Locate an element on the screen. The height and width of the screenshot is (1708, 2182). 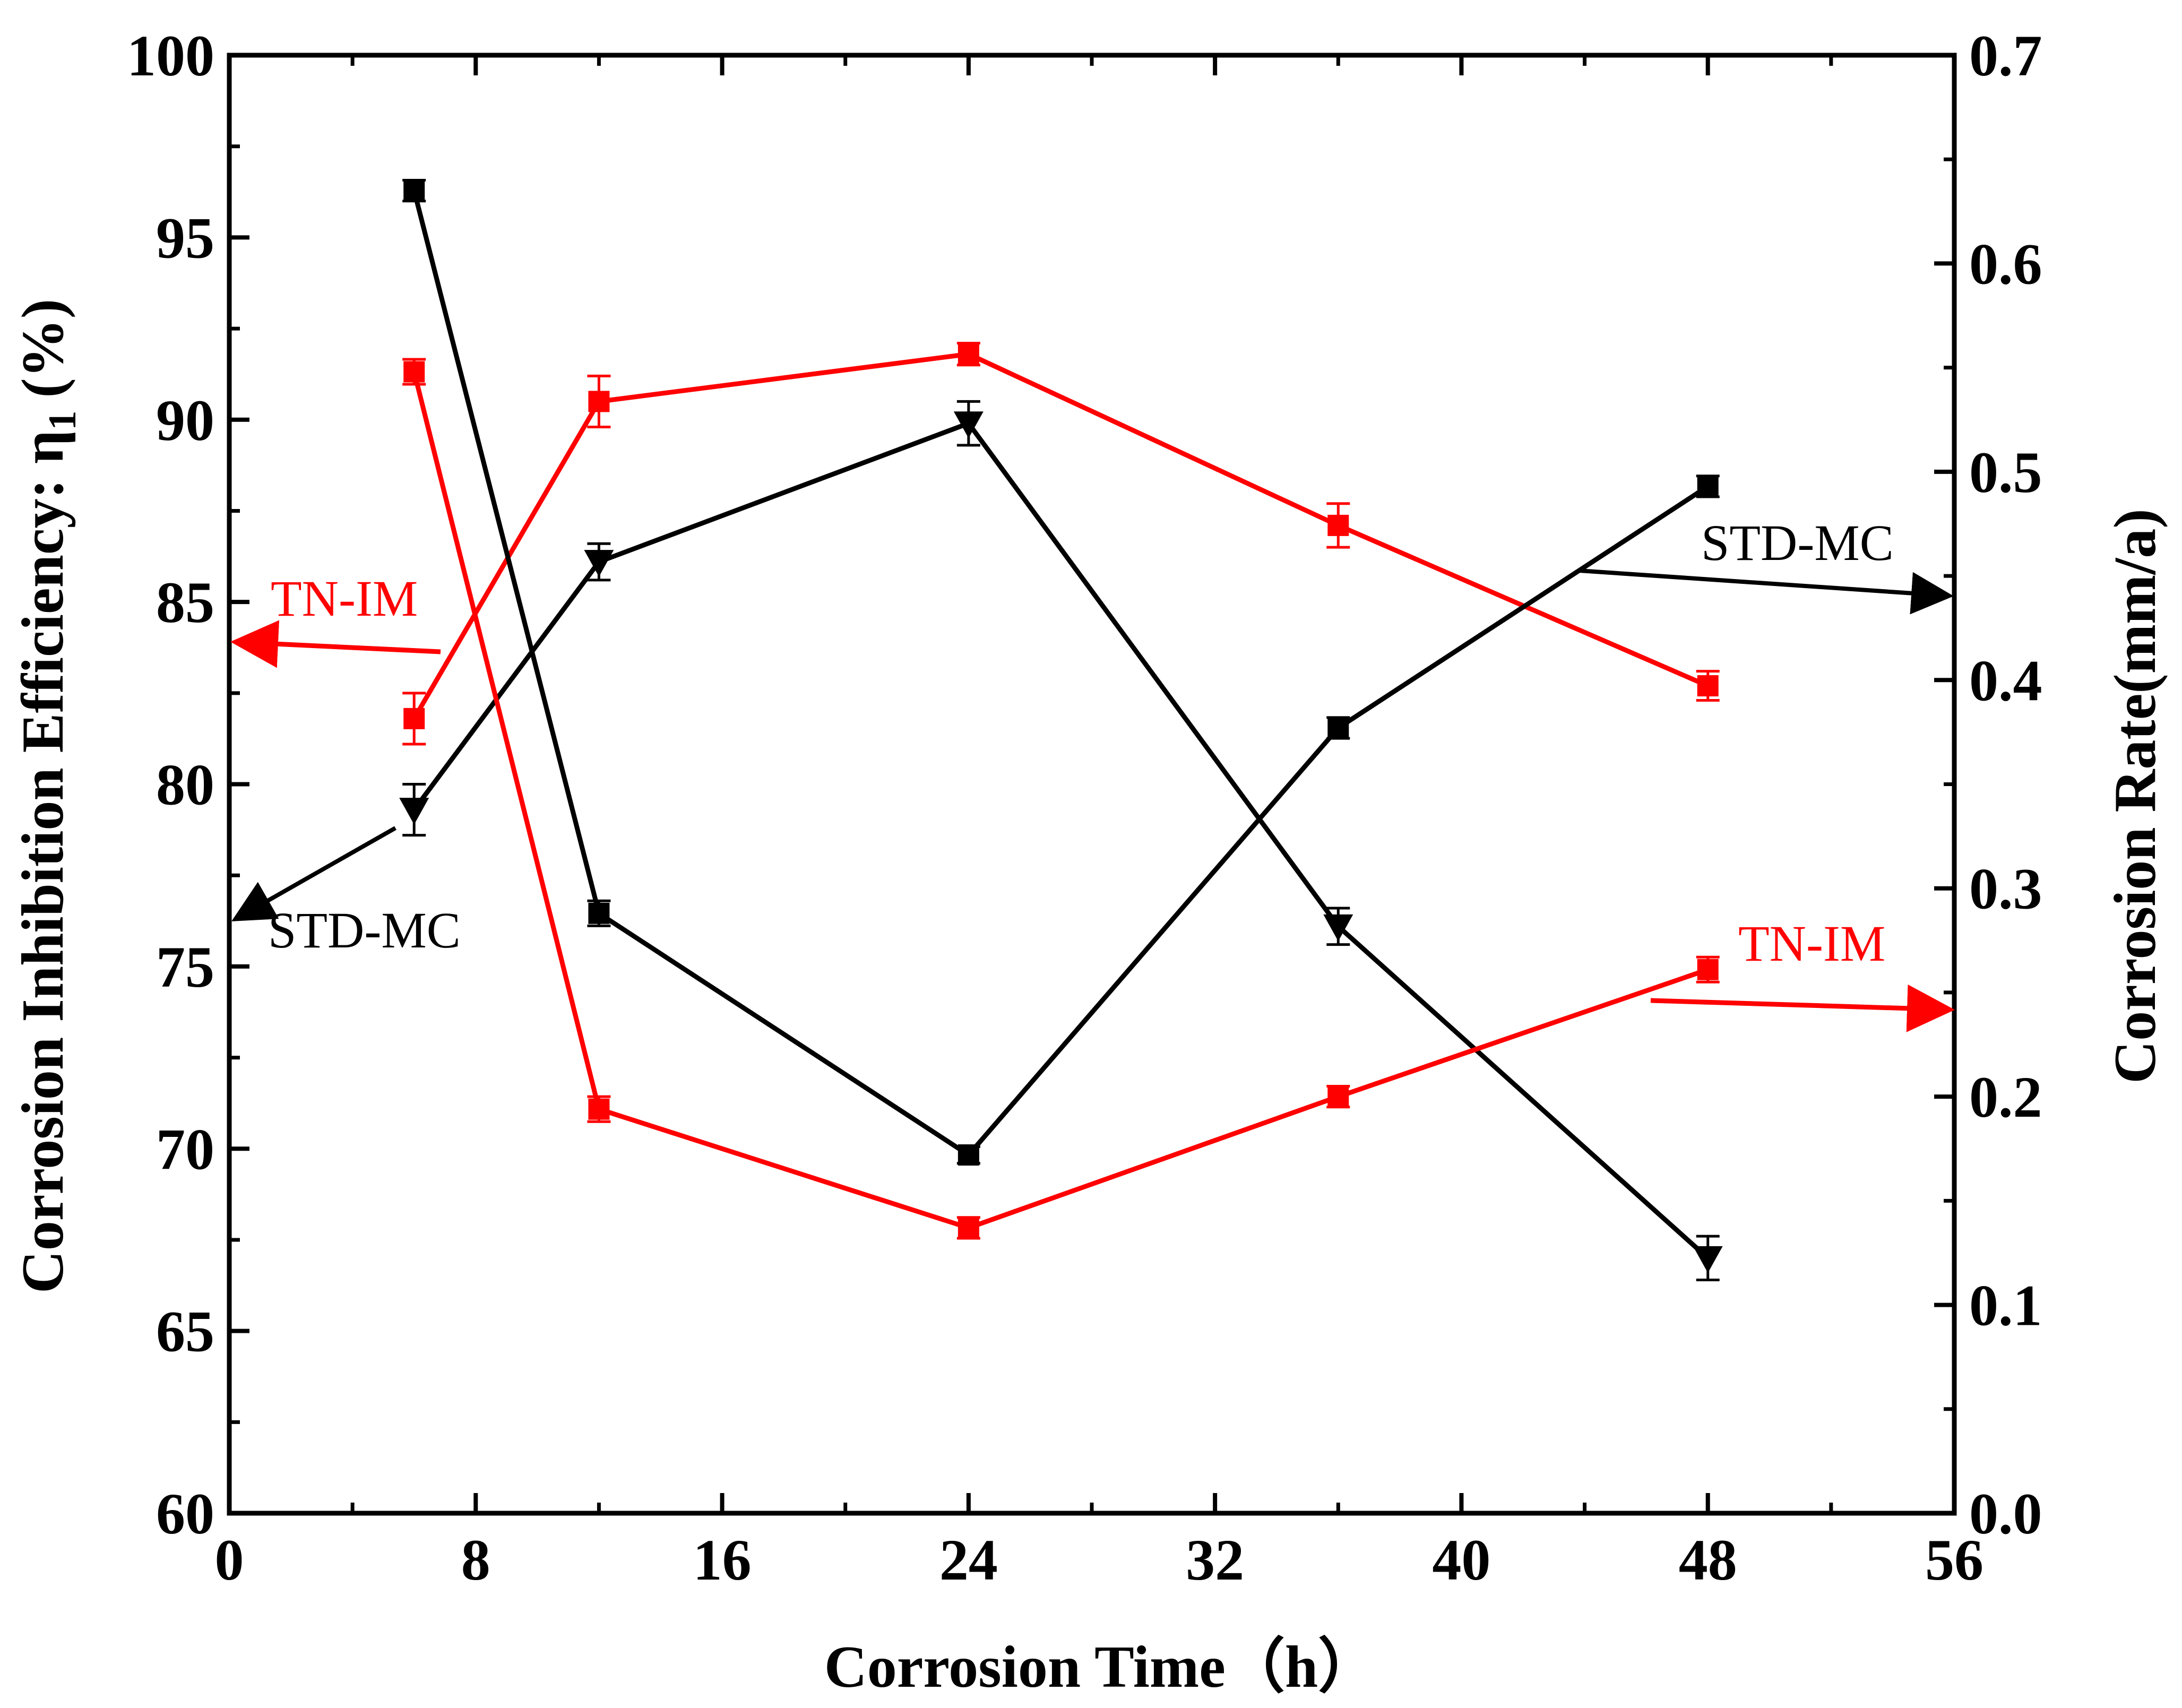
left-y-tick-label: 90 is located at coordinates (185, 420).